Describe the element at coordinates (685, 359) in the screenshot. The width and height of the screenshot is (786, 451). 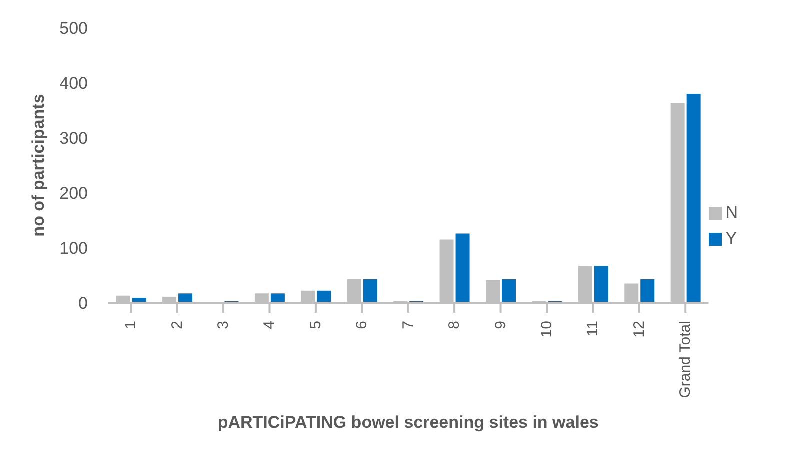
I see `x-tick-label: Grand Total` at that location.